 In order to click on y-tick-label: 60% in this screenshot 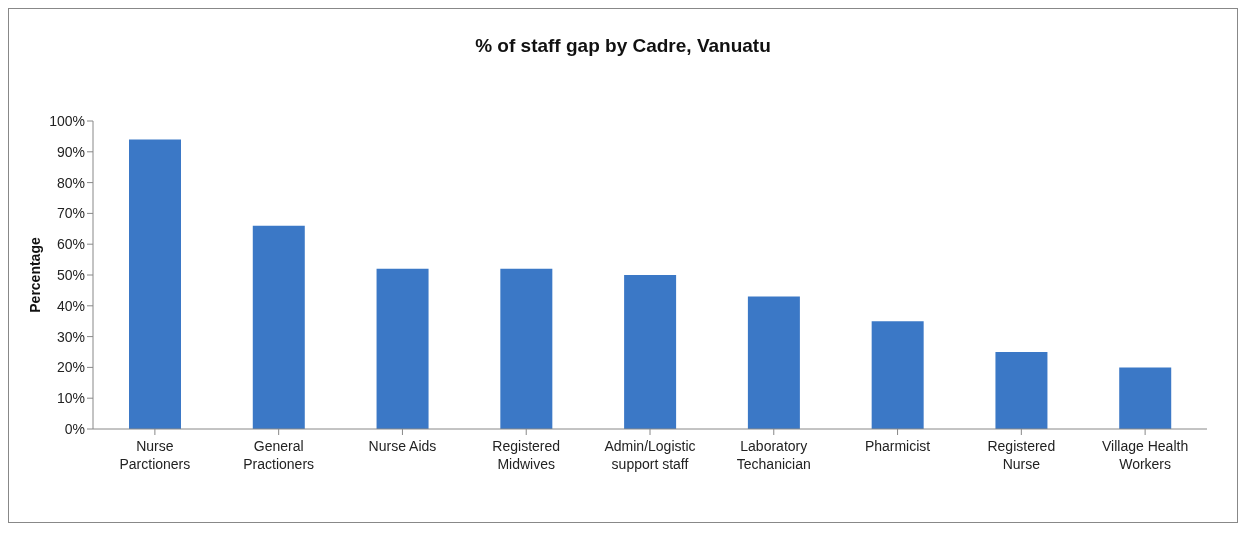, I will do `click(70, 244)`.